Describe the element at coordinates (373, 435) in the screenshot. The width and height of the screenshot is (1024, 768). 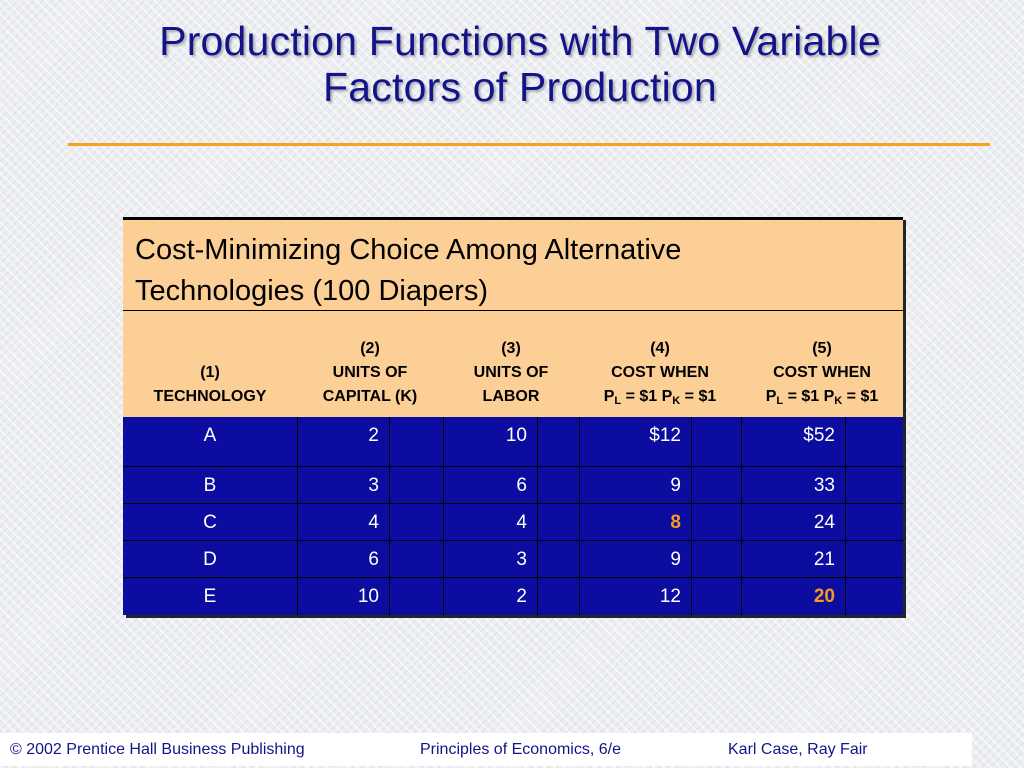
I see `cell-capital: 2` at that location.